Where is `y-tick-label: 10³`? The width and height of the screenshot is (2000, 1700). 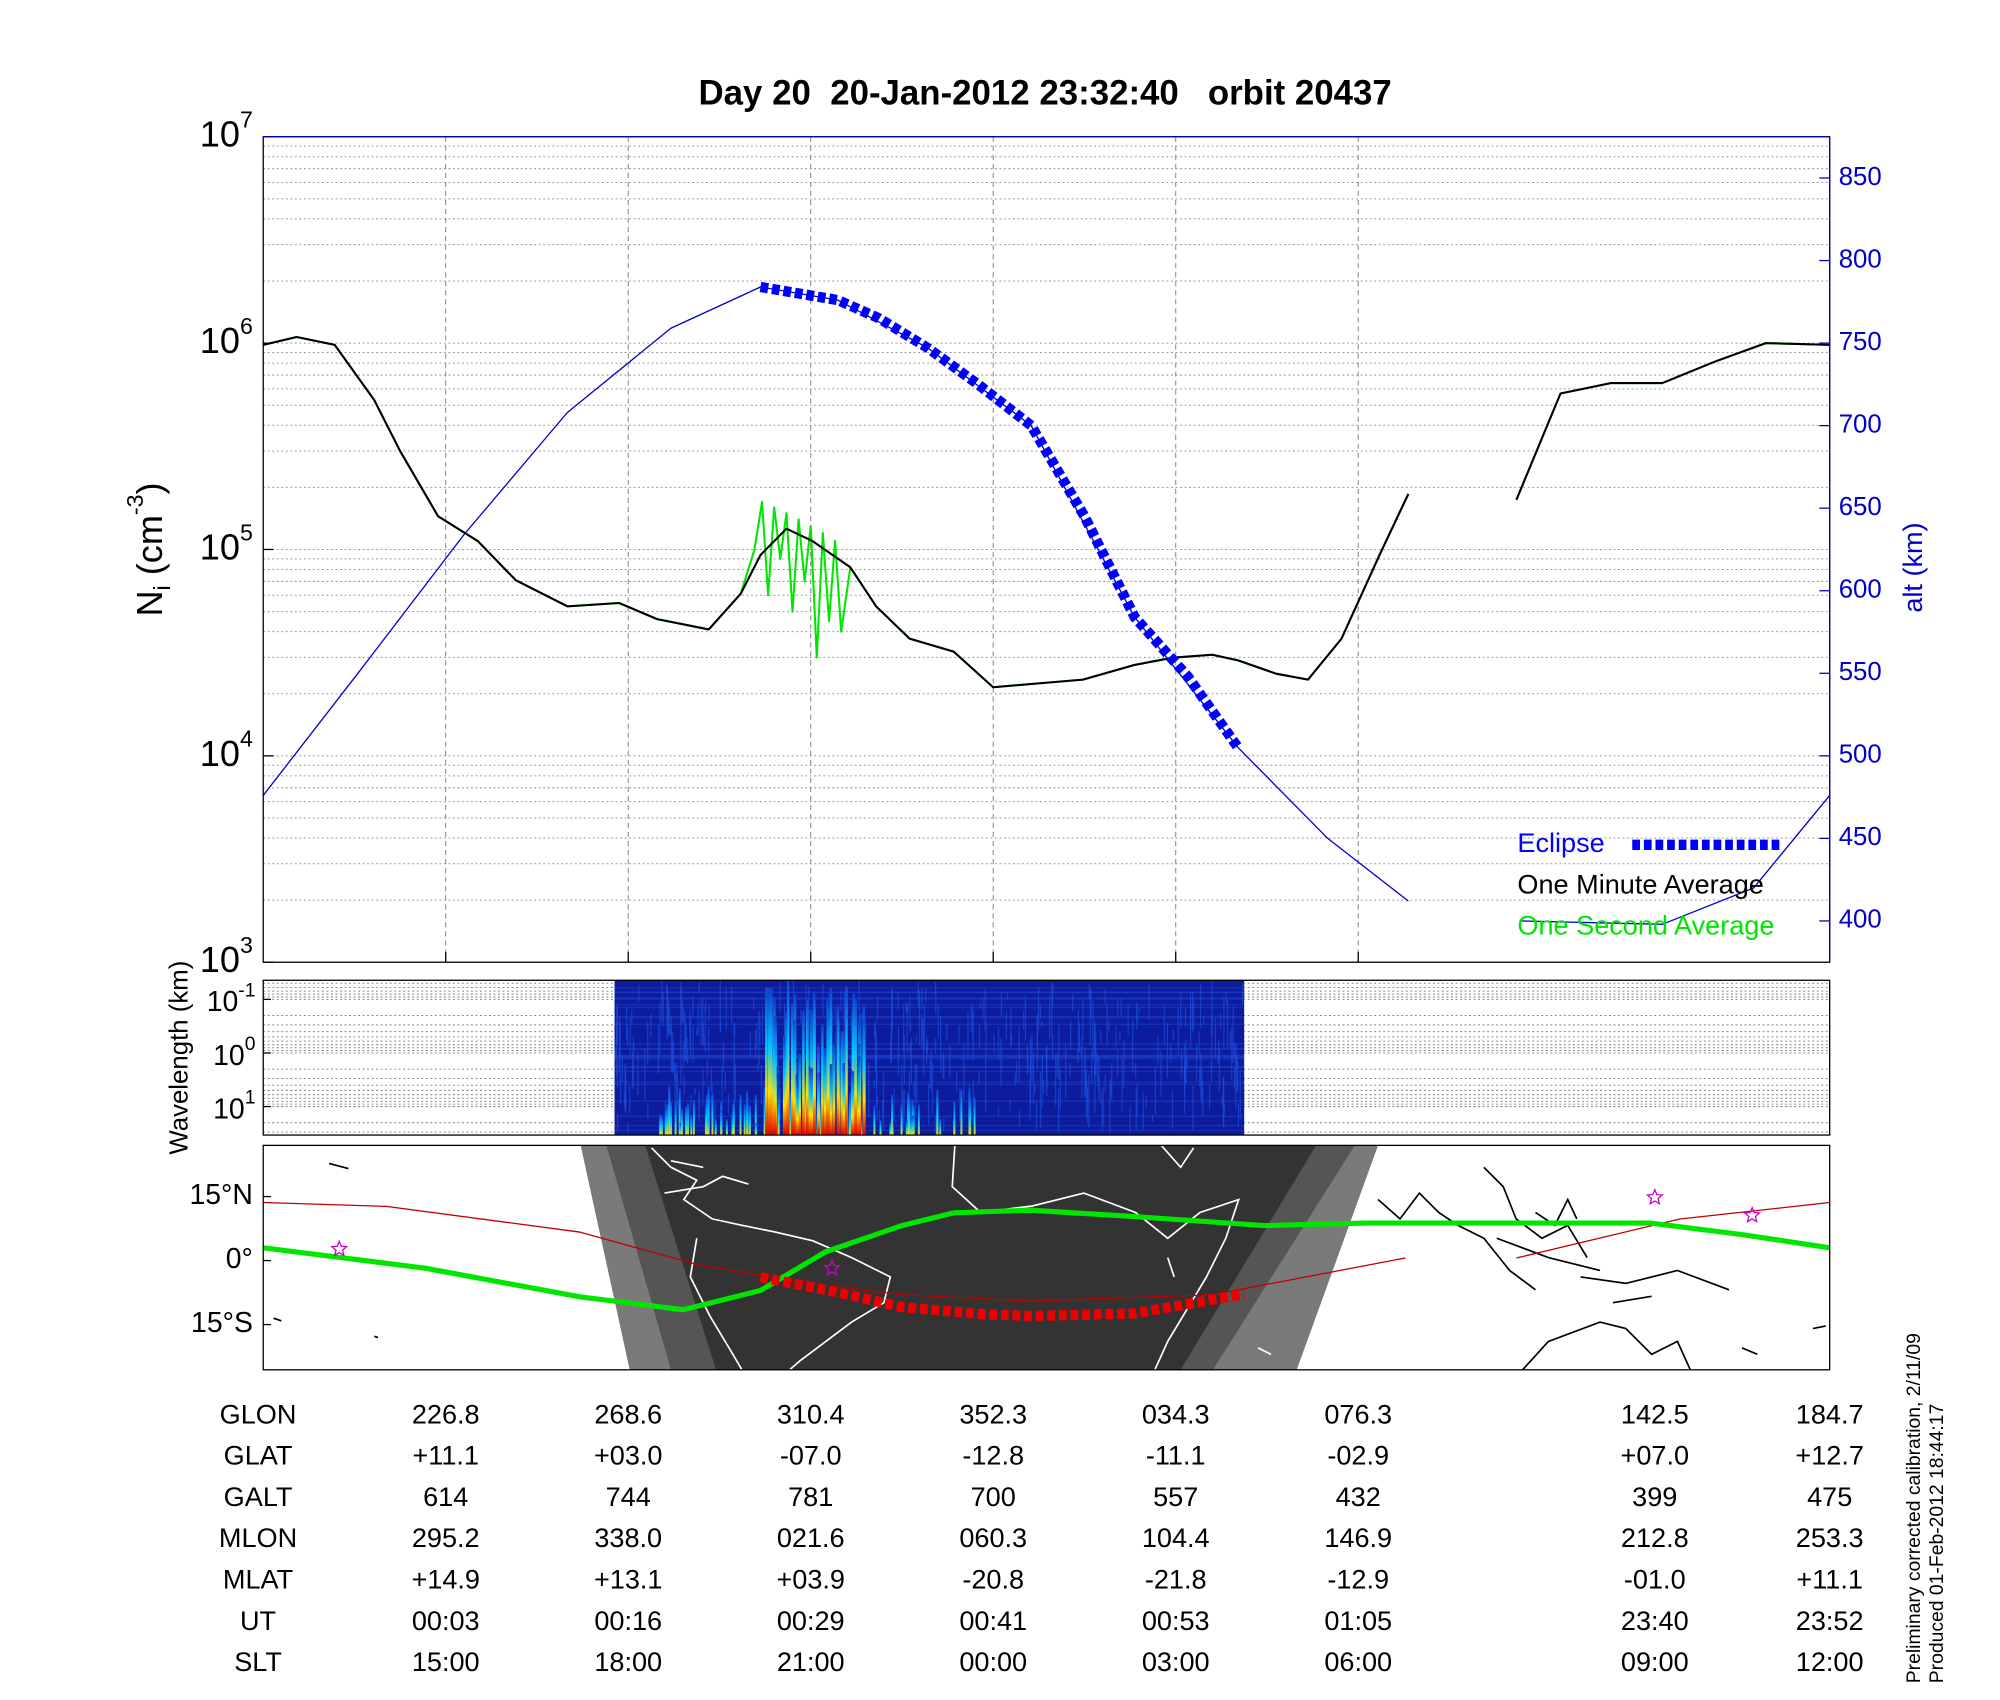 y-tick-label: 10³ is located at coordinates (226, 956).